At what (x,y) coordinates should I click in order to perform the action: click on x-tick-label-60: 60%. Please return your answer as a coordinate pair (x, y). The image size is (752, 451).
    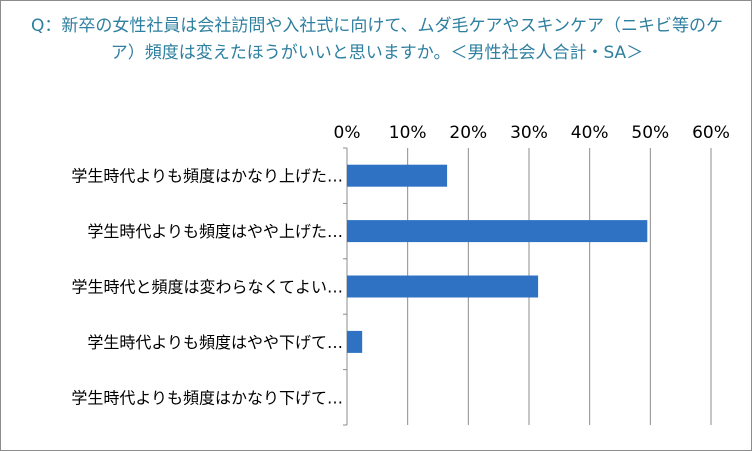
    Looking at the image, I should click on (711, 133).